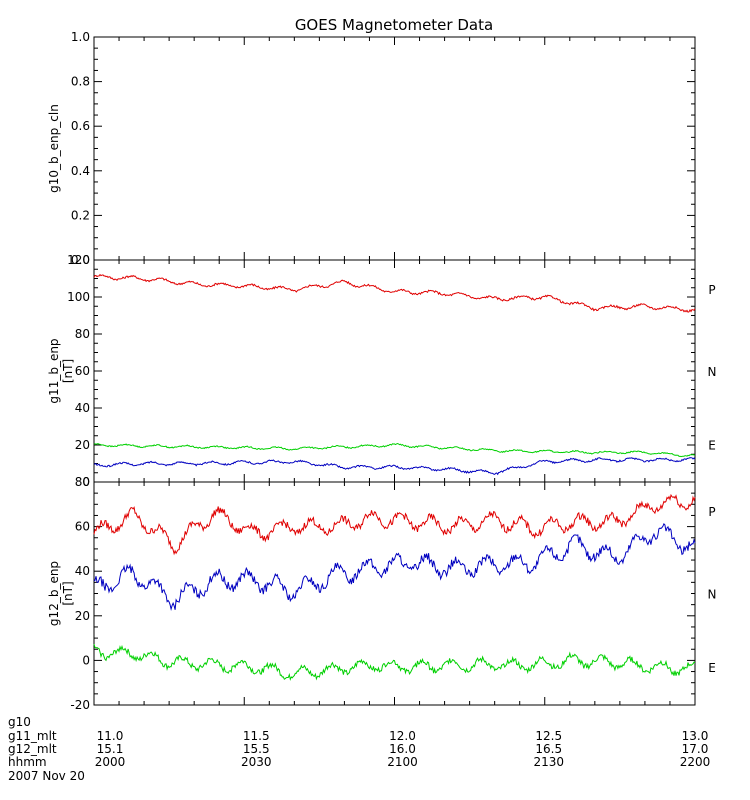 This screenshot has height=800, width=750. I want to click on y-tick-label: 120, so click(78, 260).